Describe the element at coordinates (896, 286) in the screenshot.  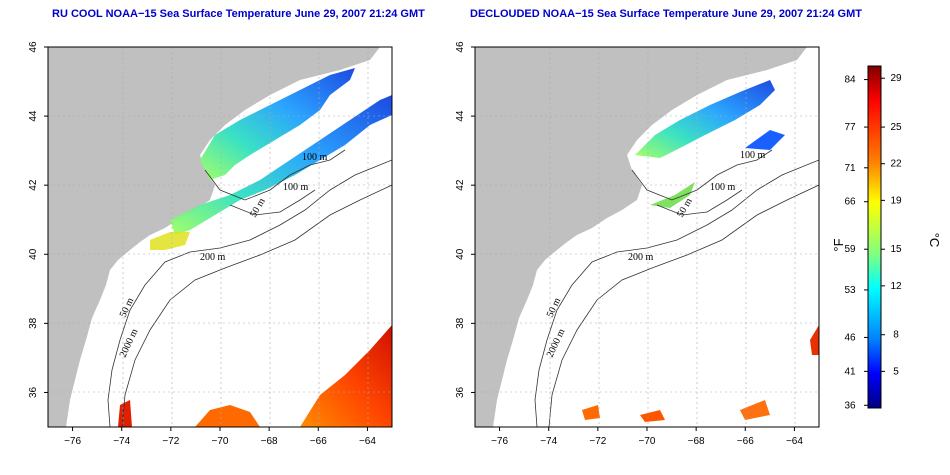
I see `colorbar-c-label: 12` at that location.